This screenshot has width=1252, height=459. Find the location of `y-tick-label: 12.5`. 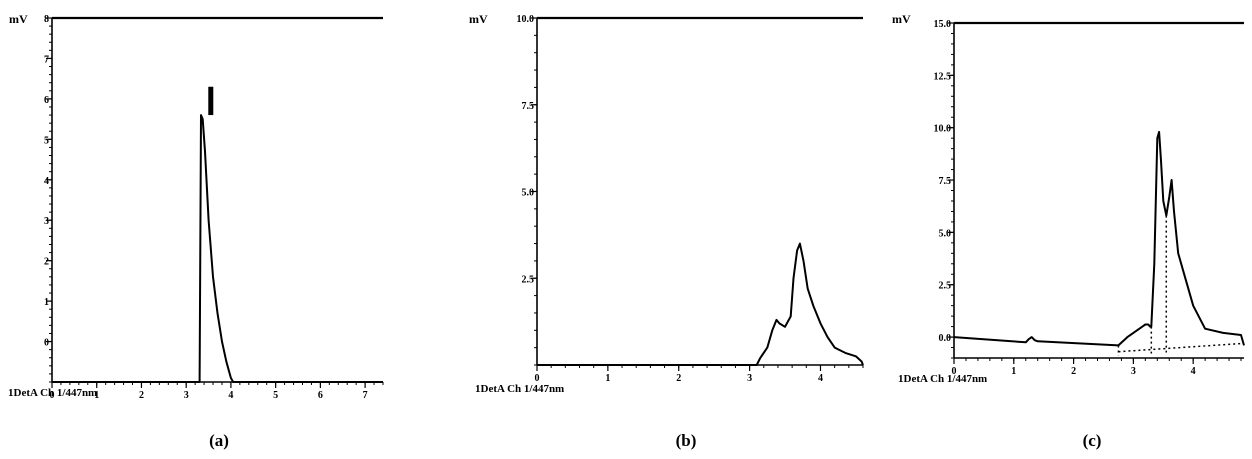

y-tick-label: 12.5 is located at coordinates (943, 76).